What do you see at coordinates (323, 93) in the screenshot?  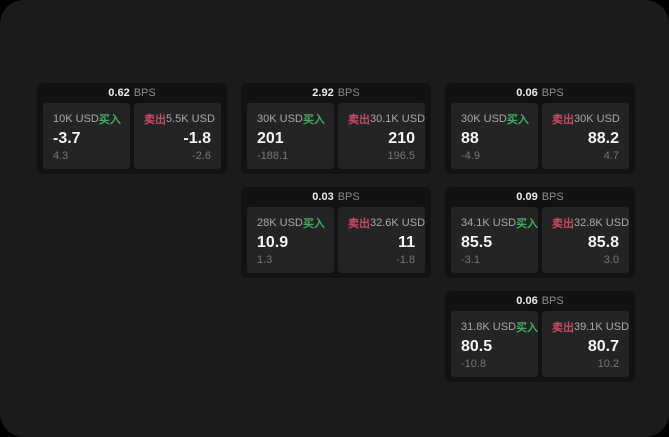 I see `bps-value: 2.92` at bounding box center [323, 93].